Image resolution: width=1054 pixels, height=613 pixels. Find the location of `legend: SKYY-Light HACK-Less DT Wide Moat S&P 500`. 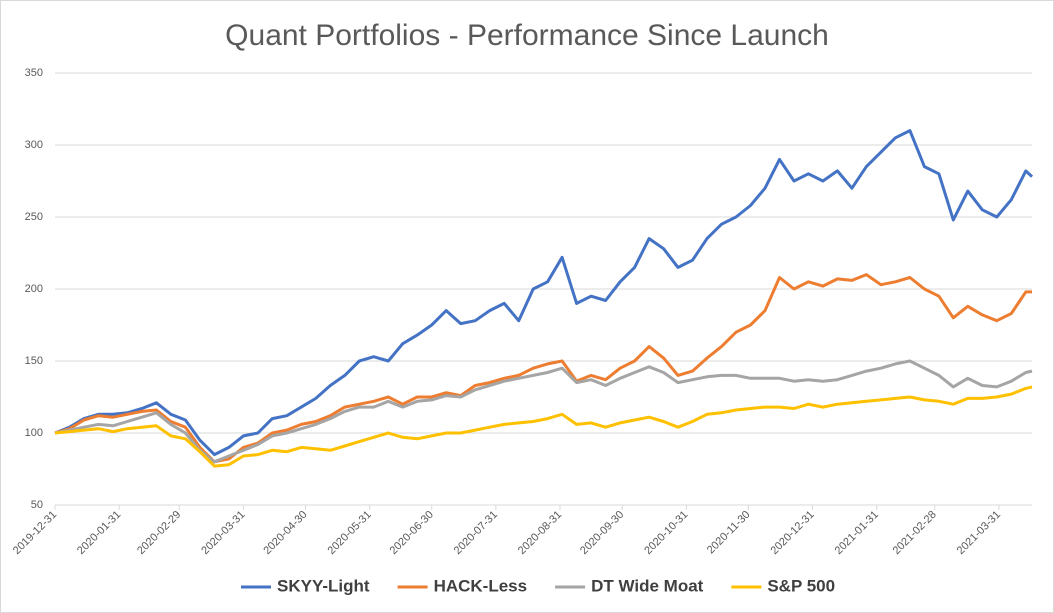

legend: SKYY-Light HACK-Less DT Wide Moat S&P 500 is located at coordinates (538, 585).